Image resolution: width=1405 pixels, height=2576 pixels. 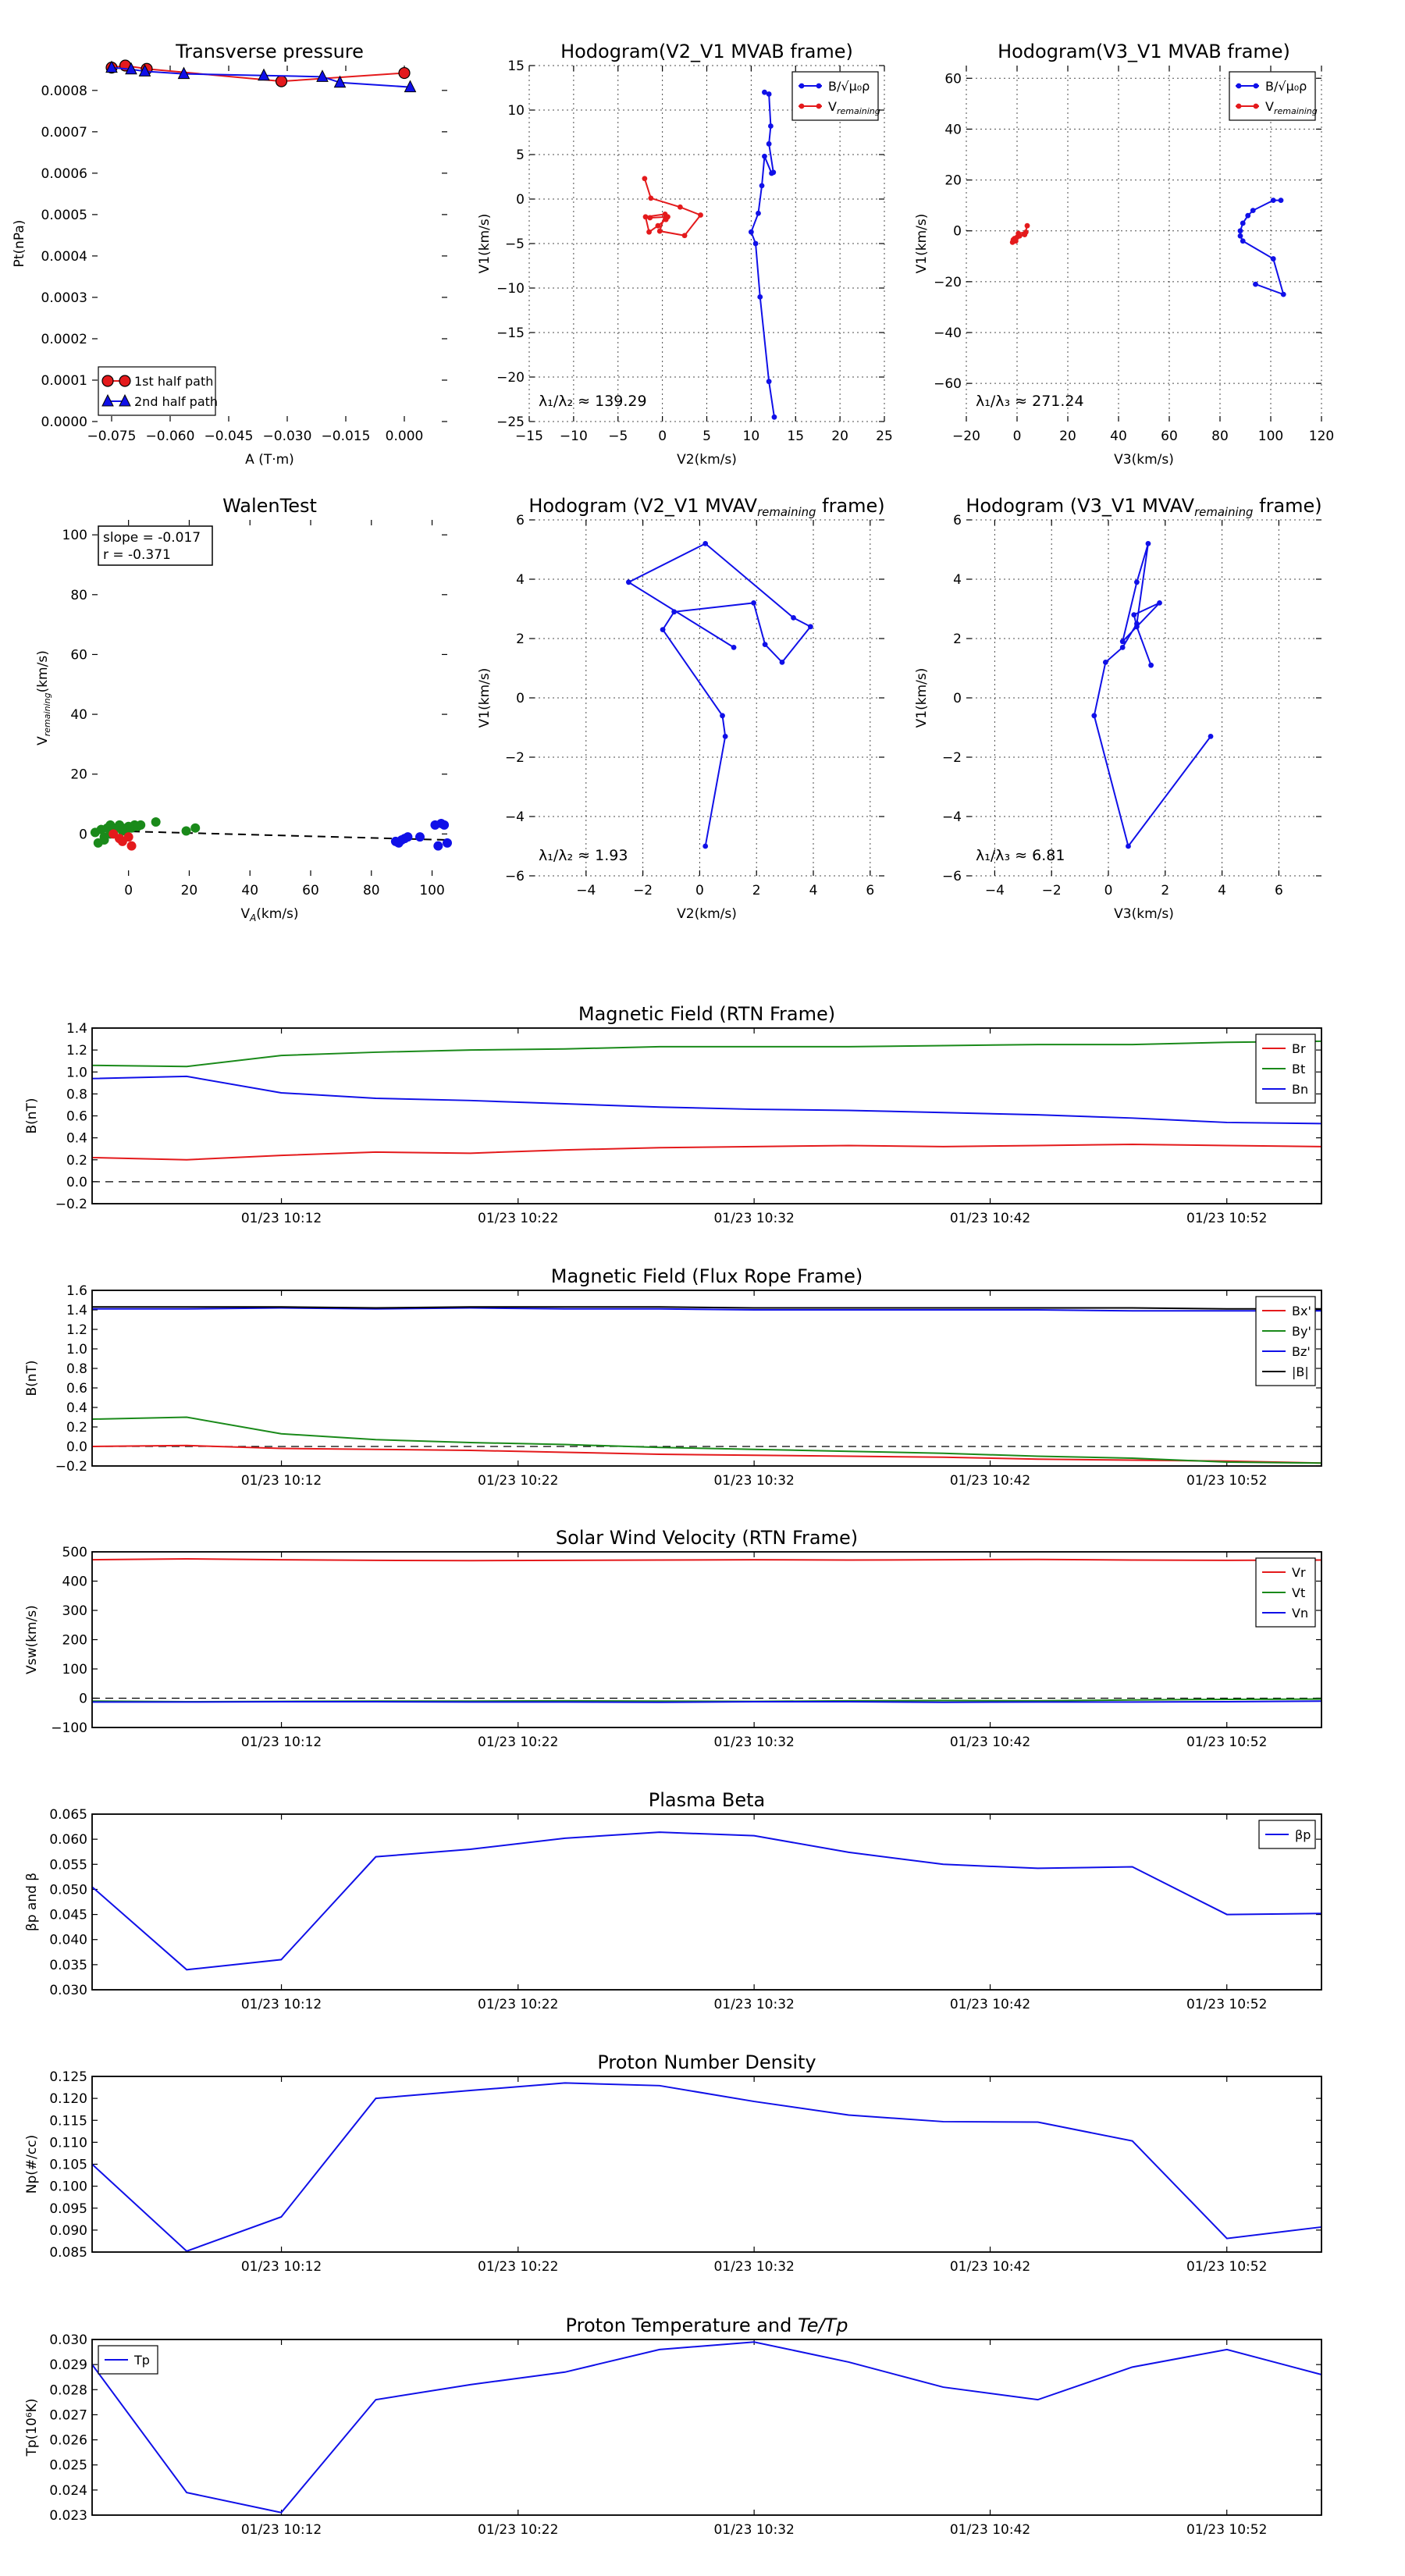 What do you see at coordinates (258, 73) in the screenshot?
I see `series-line-red` at bounding box center [258, 73].